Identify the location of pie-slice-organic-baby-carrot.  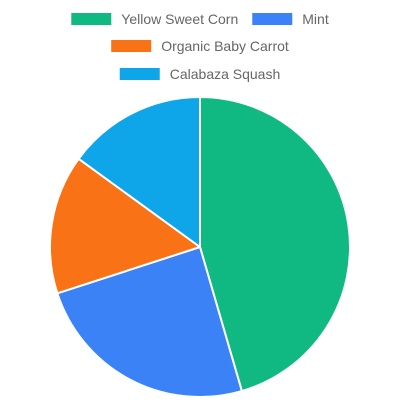
(125, 226).